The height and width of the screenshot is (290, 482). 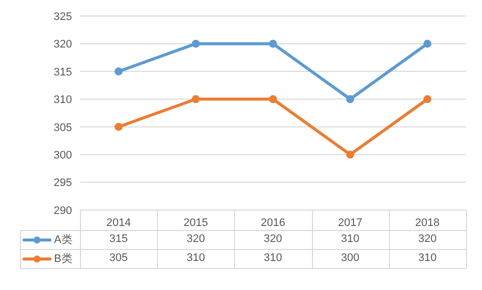 I want to click on y-tick-label: 325, so click(x=63, y=16).